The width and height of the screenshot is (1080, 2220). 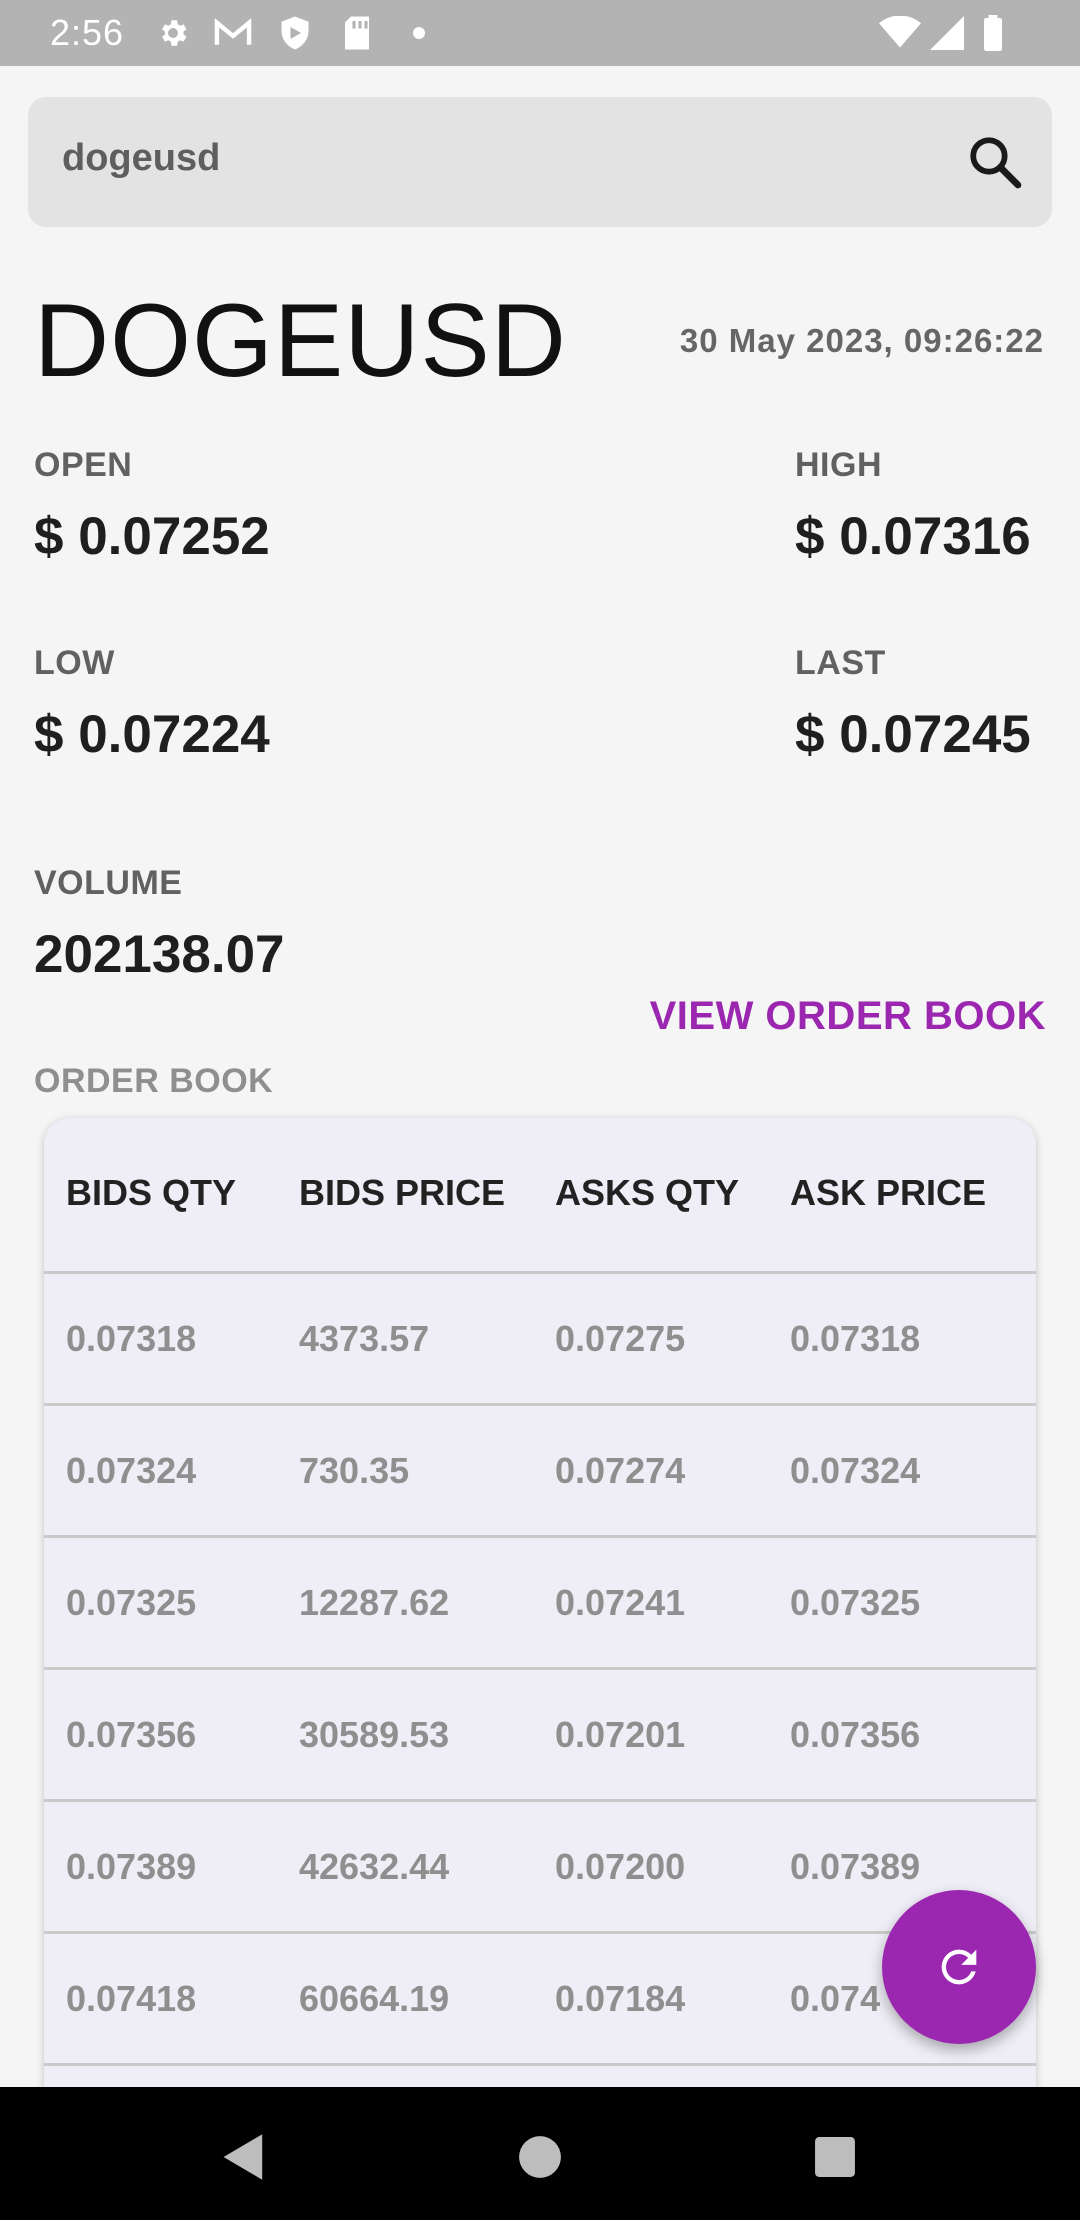 What do you see at coordinates (540, 2000) in the screenshot?
I see `table-row: 0.07418 60664.19 0.07184 0.074` at bounding box center [540, 2000].